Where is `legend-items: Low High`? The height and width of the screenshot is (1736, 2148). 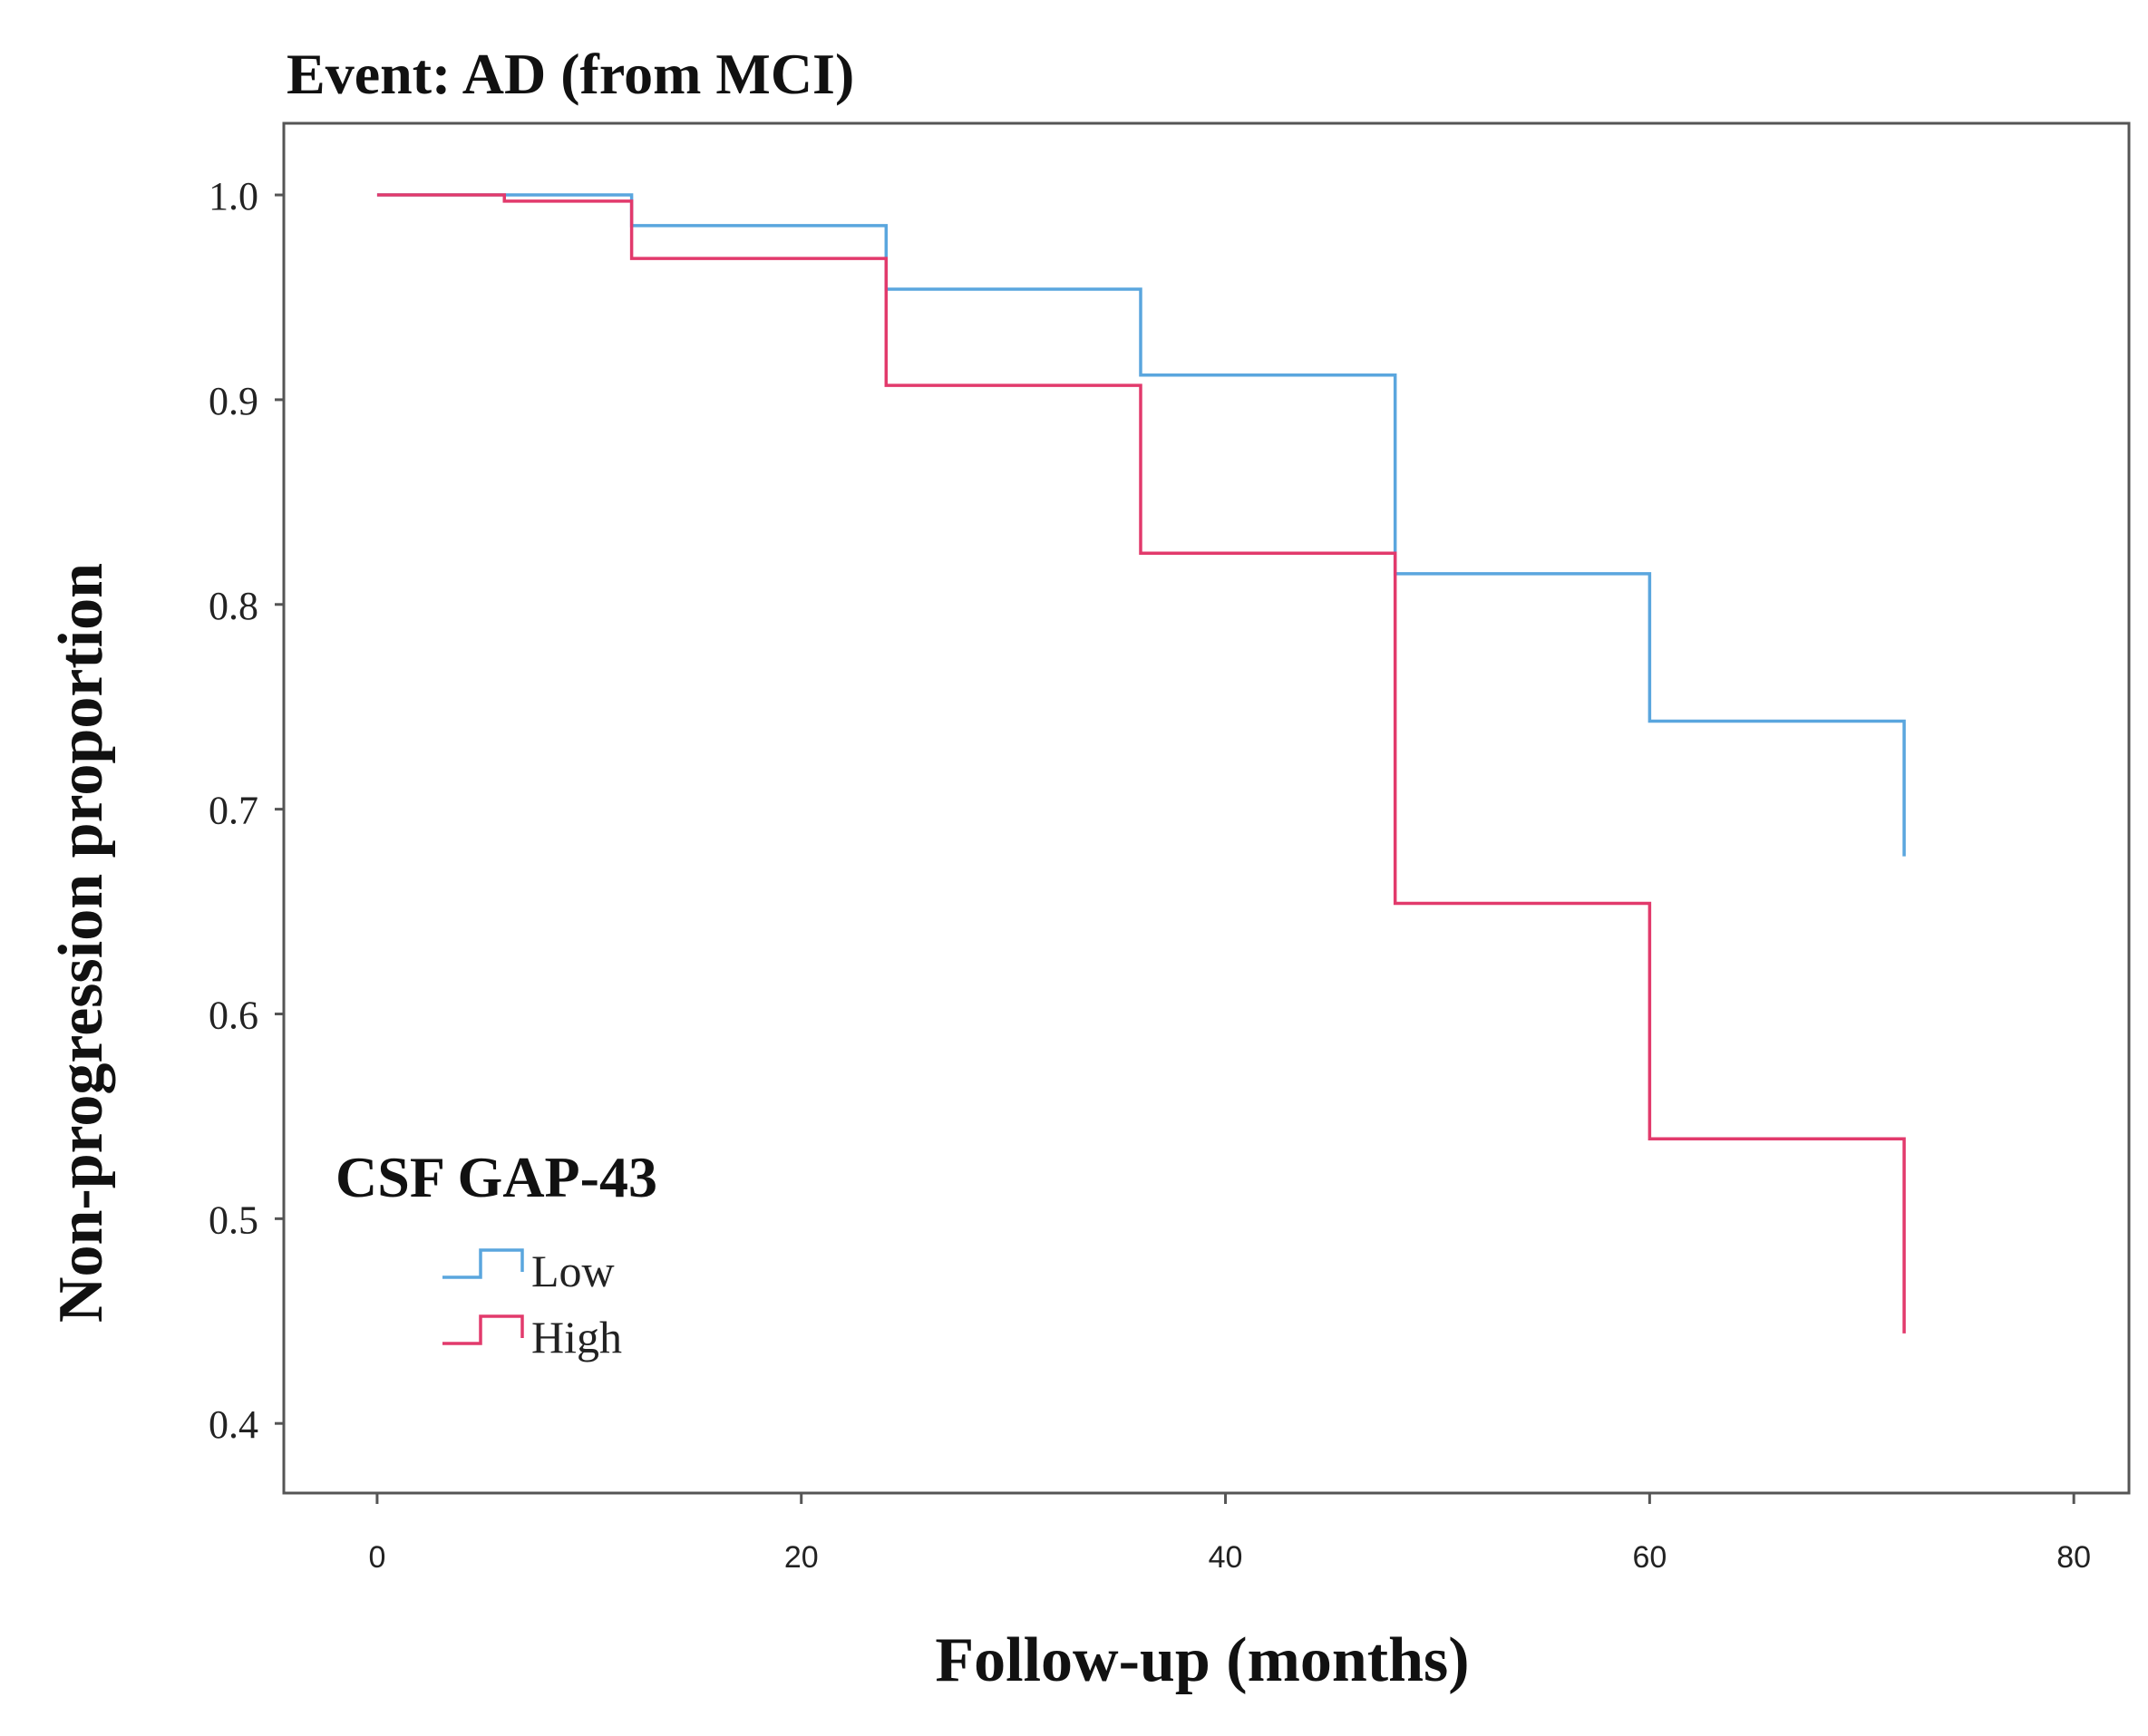
legend-items: Low High is located at coordinates (532, 1304).